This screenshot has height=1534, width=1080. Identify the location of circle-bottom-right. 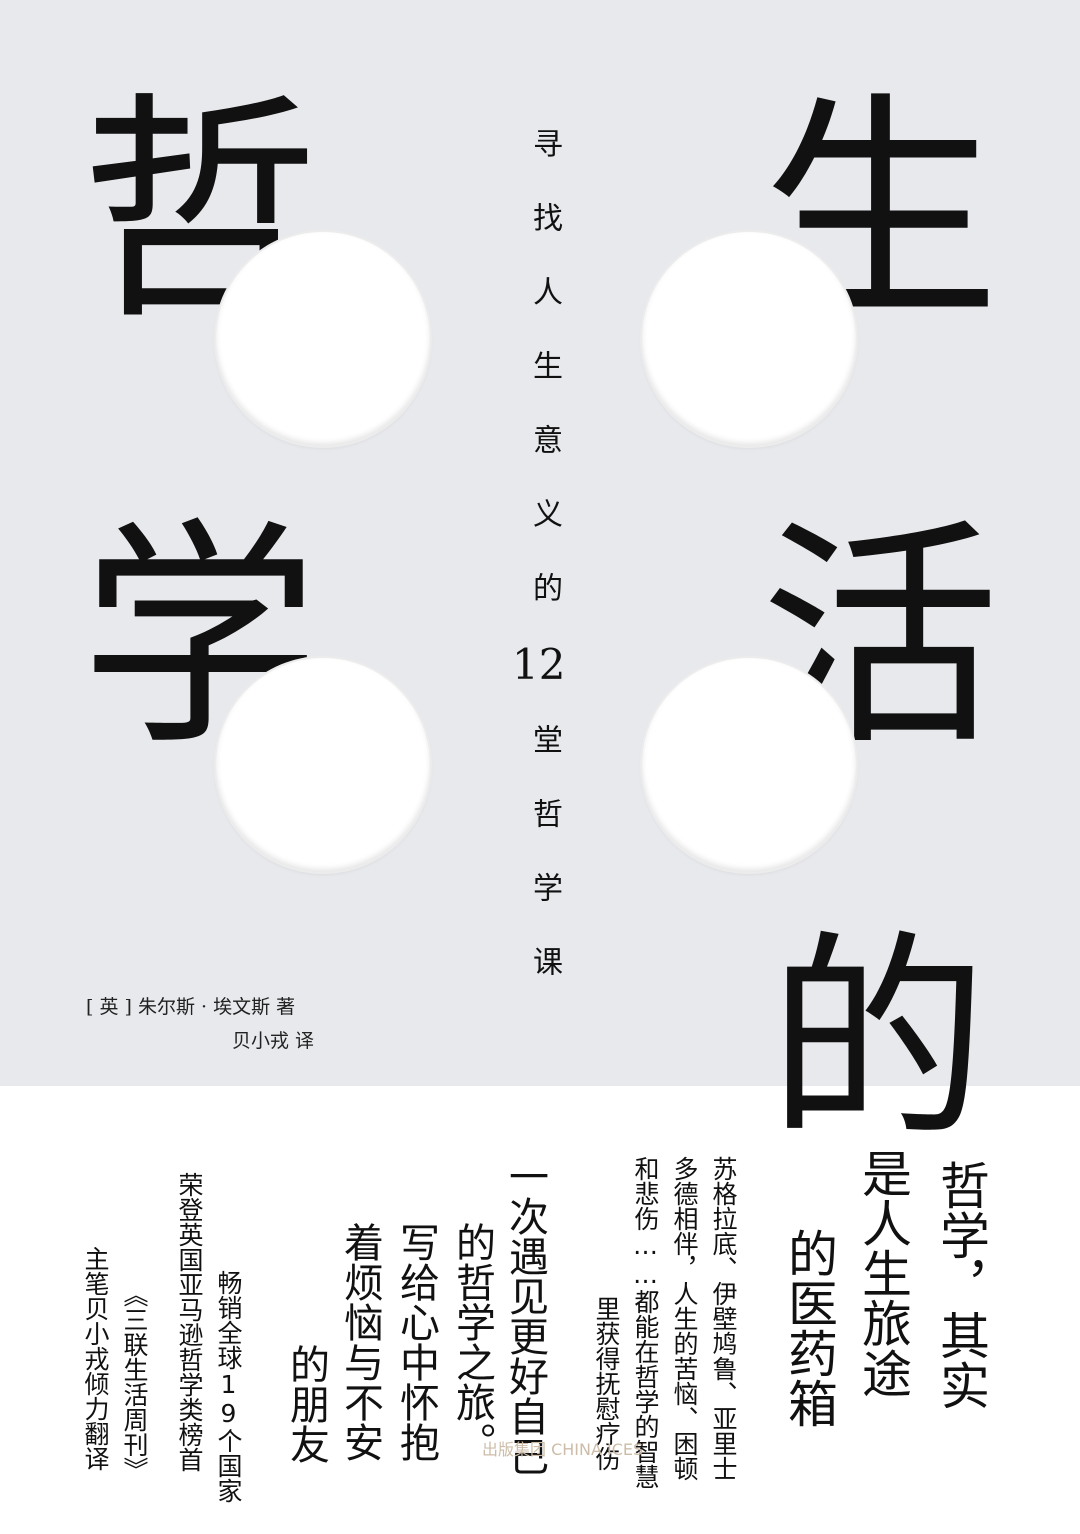
(749, 765).